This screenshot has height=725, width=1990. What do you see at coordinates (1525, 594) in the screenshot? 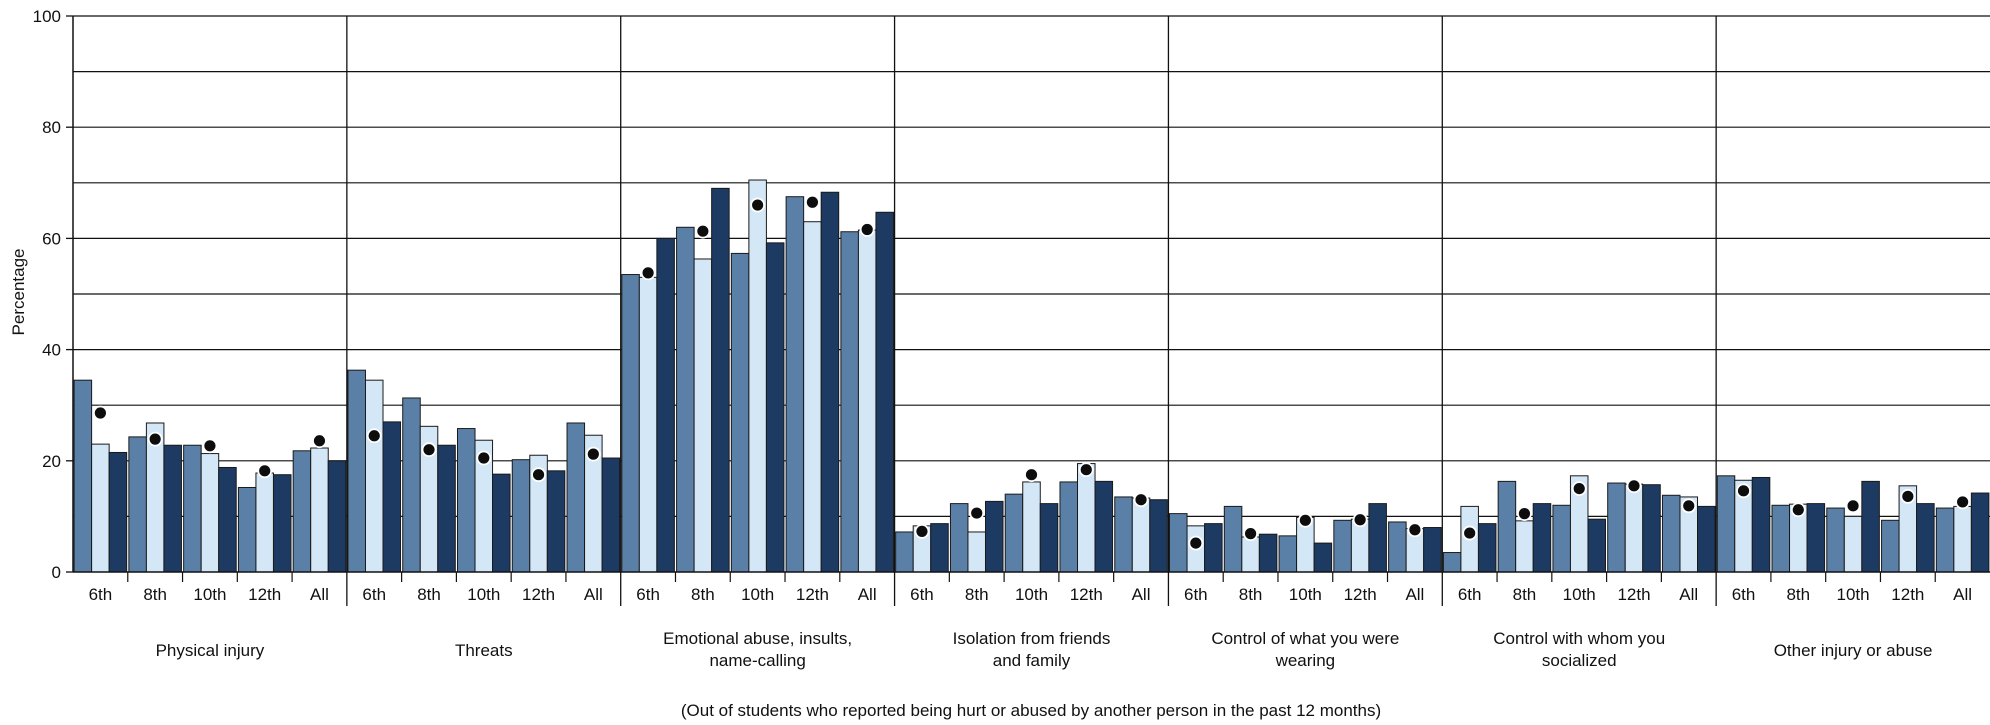
I see `x-tick-label: 8th` at bounding box center [1525, 594].